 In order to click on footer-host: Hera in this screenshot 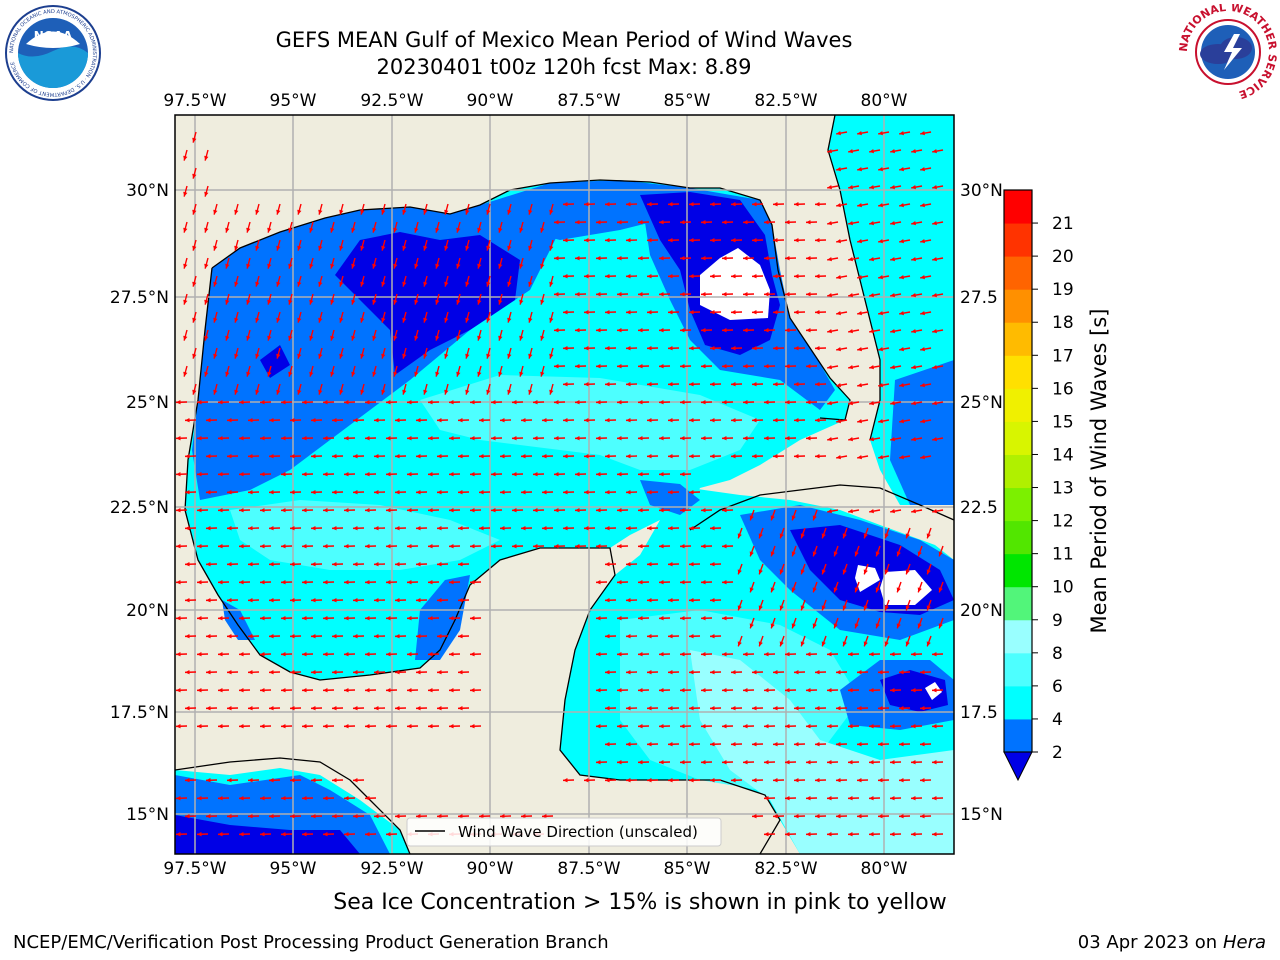, I will do `click(1244, 942)`.